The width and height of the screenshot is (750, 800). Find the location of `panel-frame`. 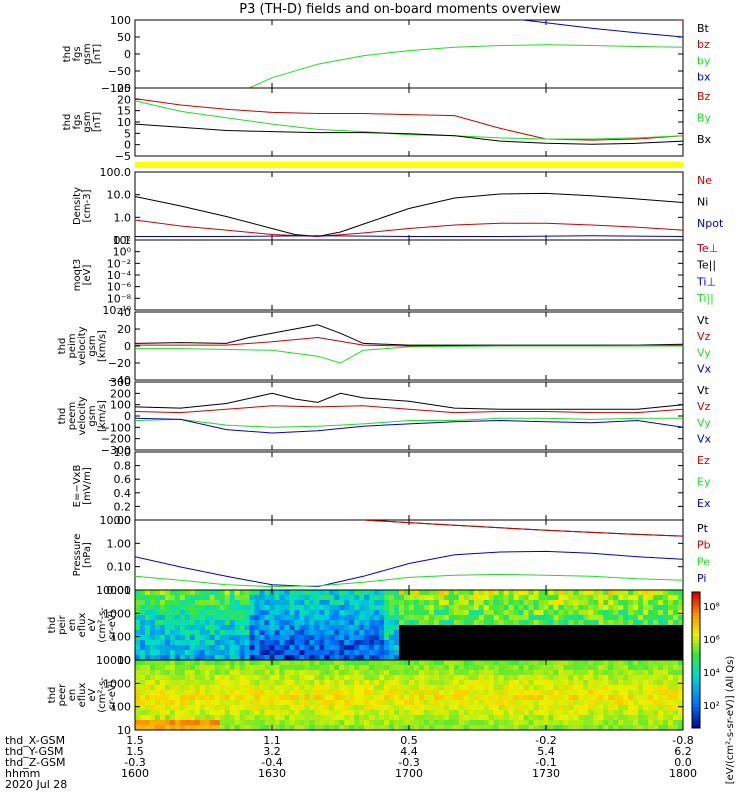

panel-frame is located at coordinates (409, 486).